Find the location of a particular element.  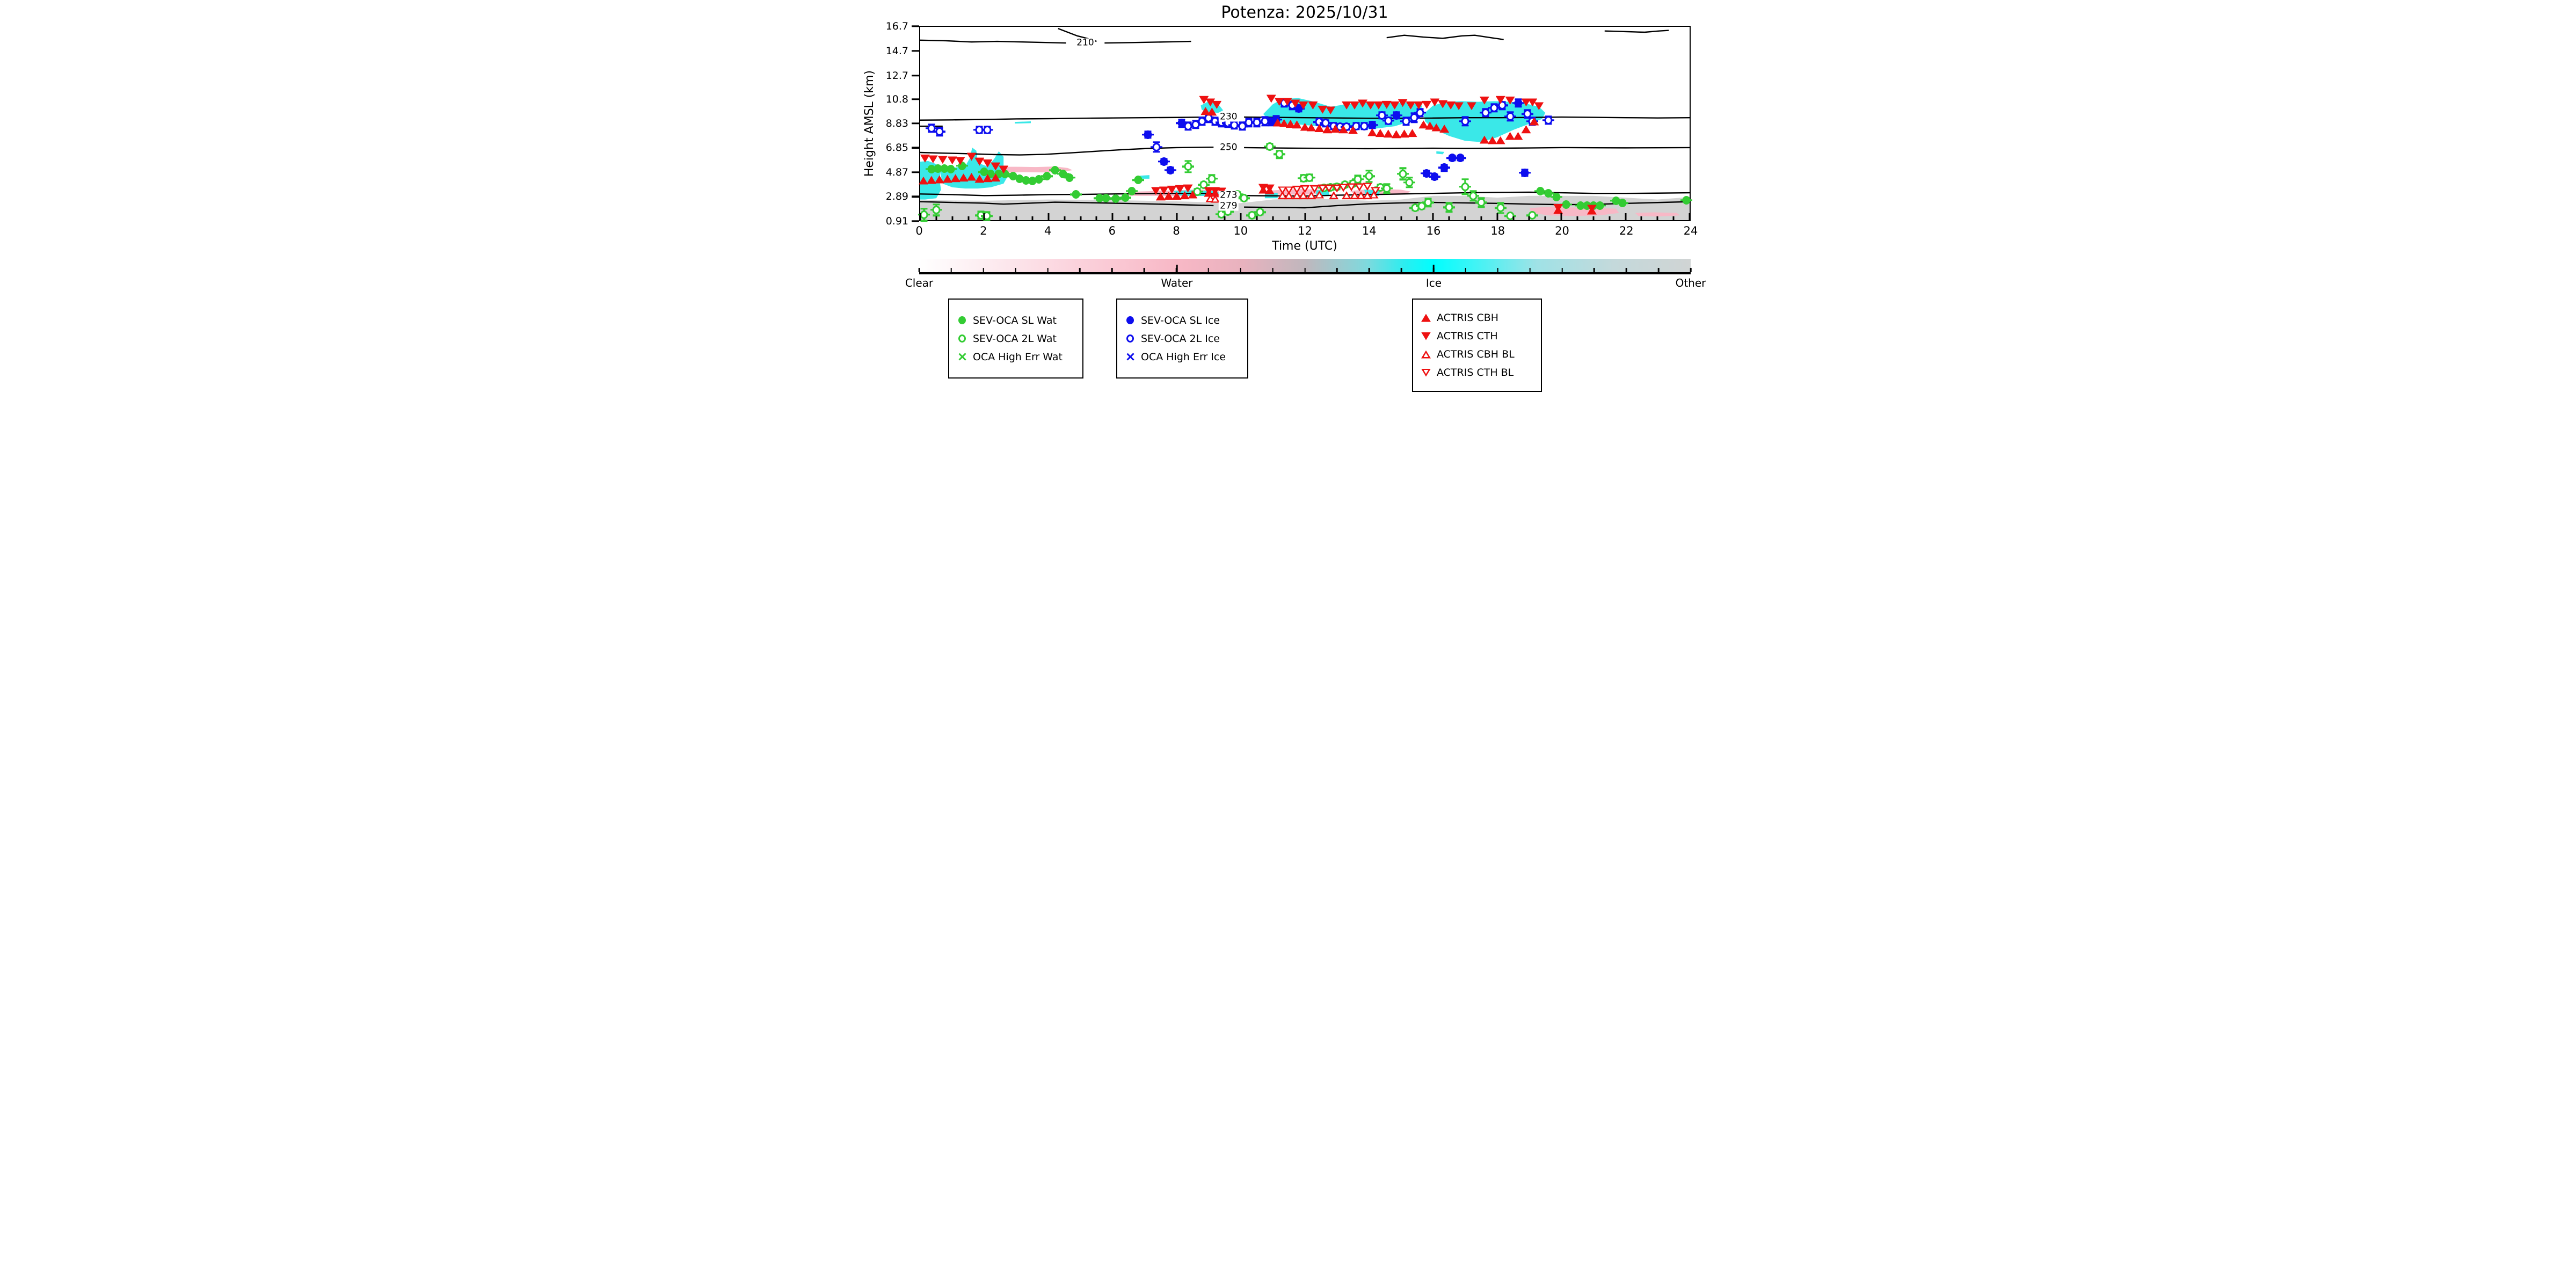

legend-marker-go-icon is located at coordinates (962, 338).